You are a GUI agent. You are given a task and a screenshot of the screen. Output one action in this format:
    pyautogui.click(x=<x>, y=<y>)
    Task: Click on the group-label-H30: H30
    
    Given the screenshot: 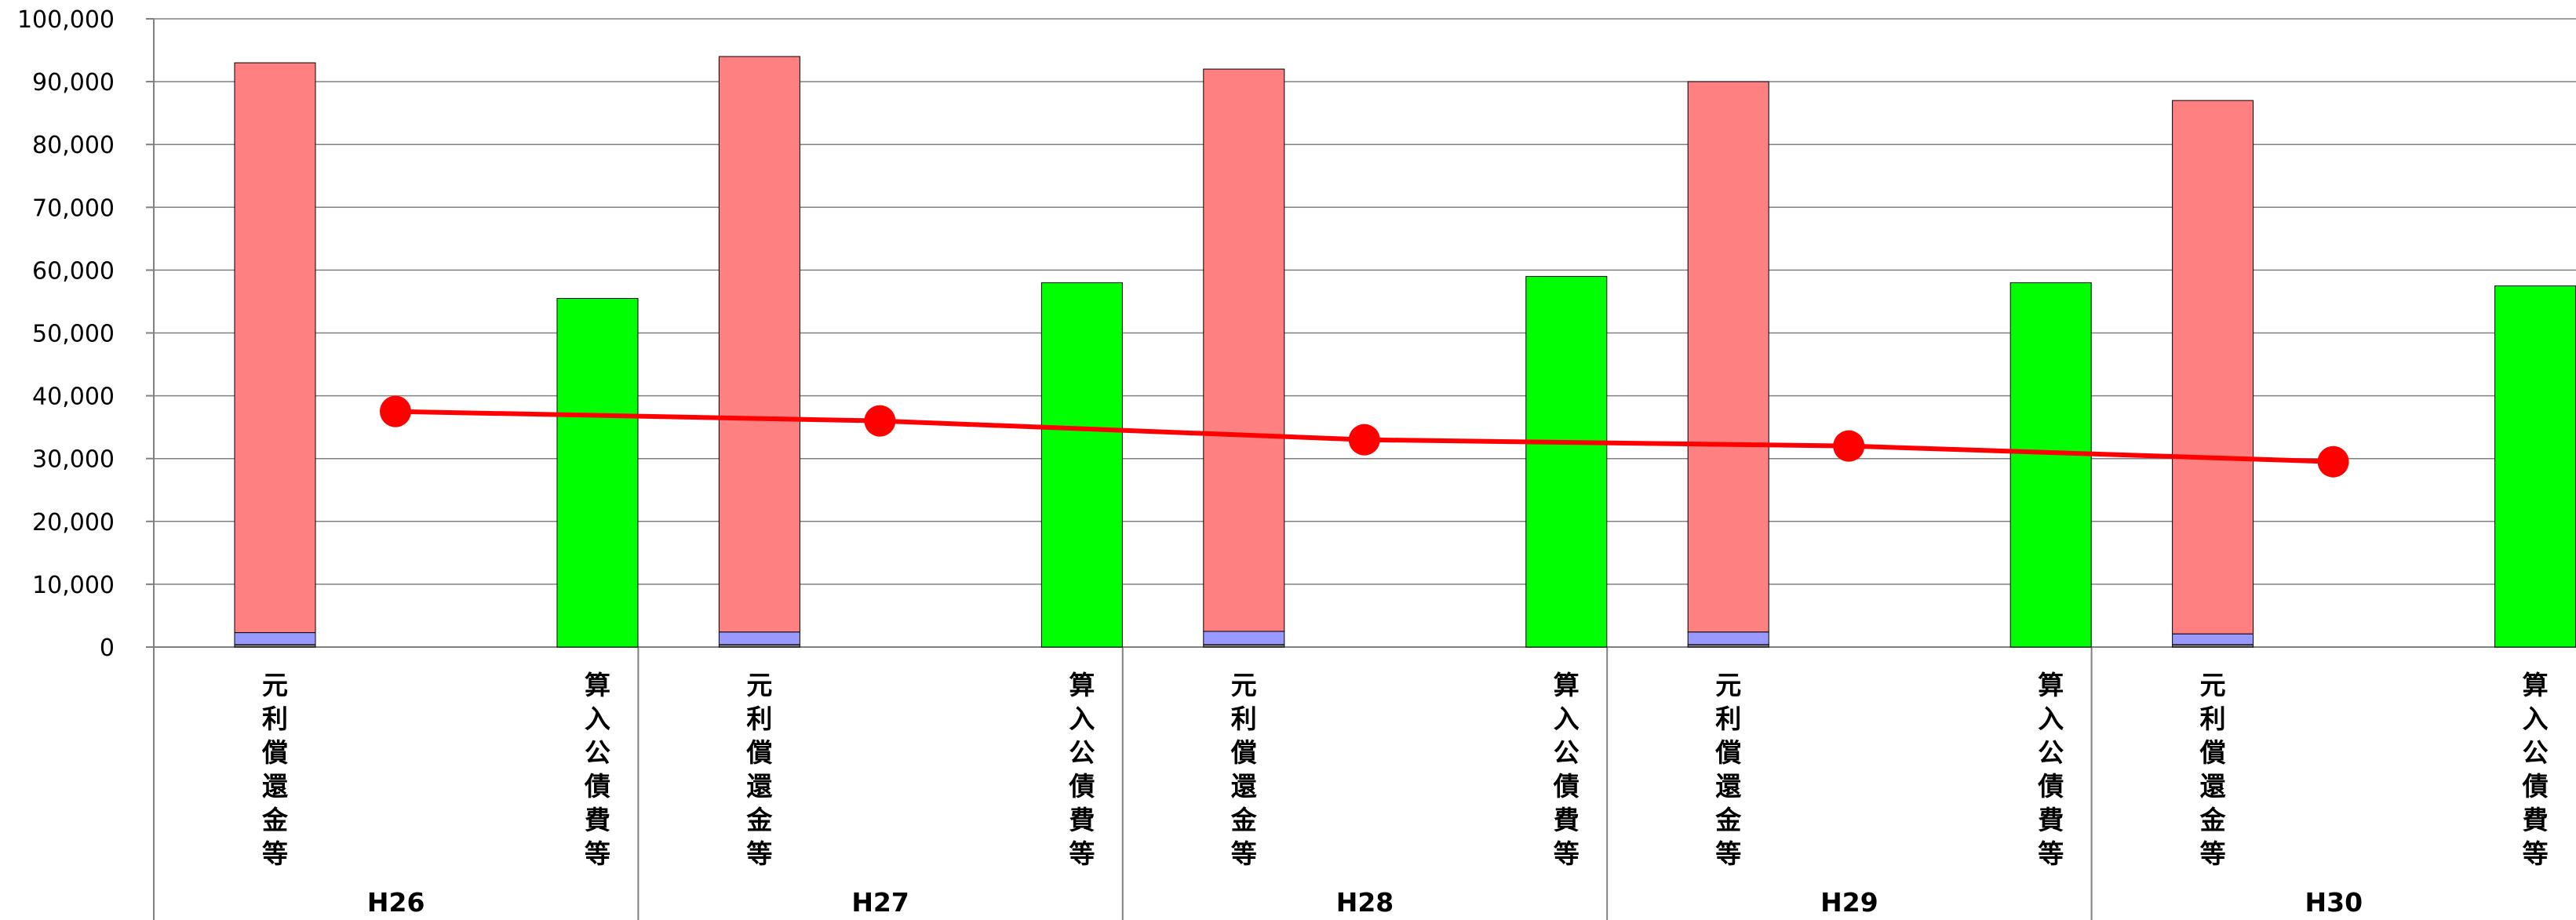 What is the action you would take?
    pyautogui.click(x=2334, y=902)
    